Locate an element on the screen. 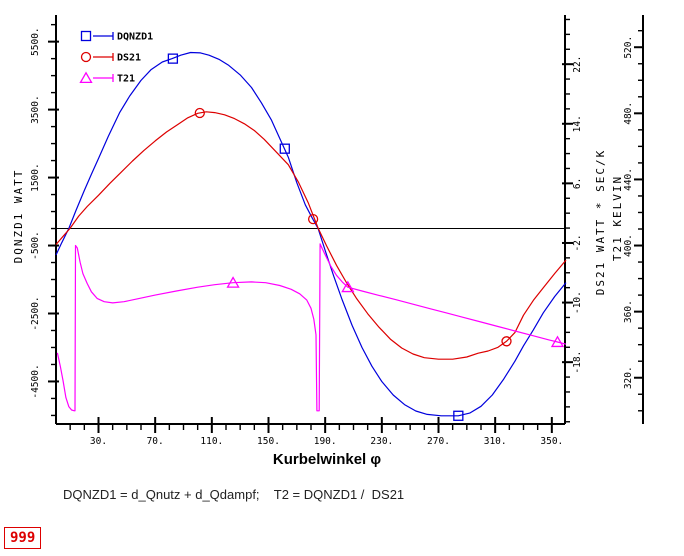 The image size is (684, 556). y-axis-right-t21-tick-label: 440. is located at coordinates (628, 179).